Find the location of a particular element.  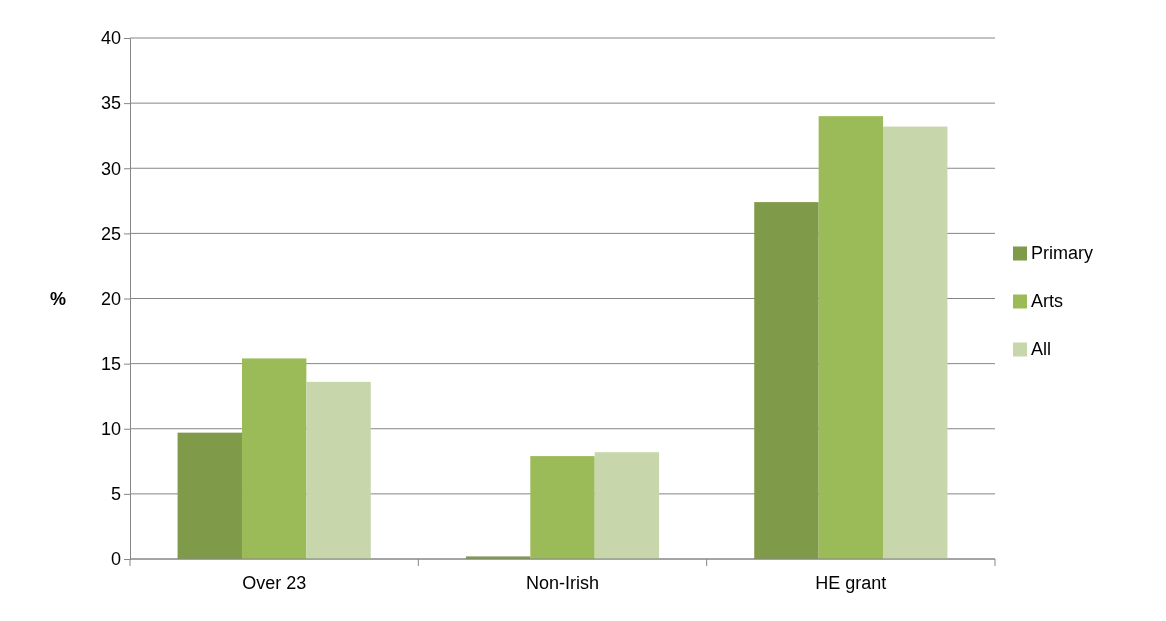

legend-label: Arts is located at coordinates (1047, 300).